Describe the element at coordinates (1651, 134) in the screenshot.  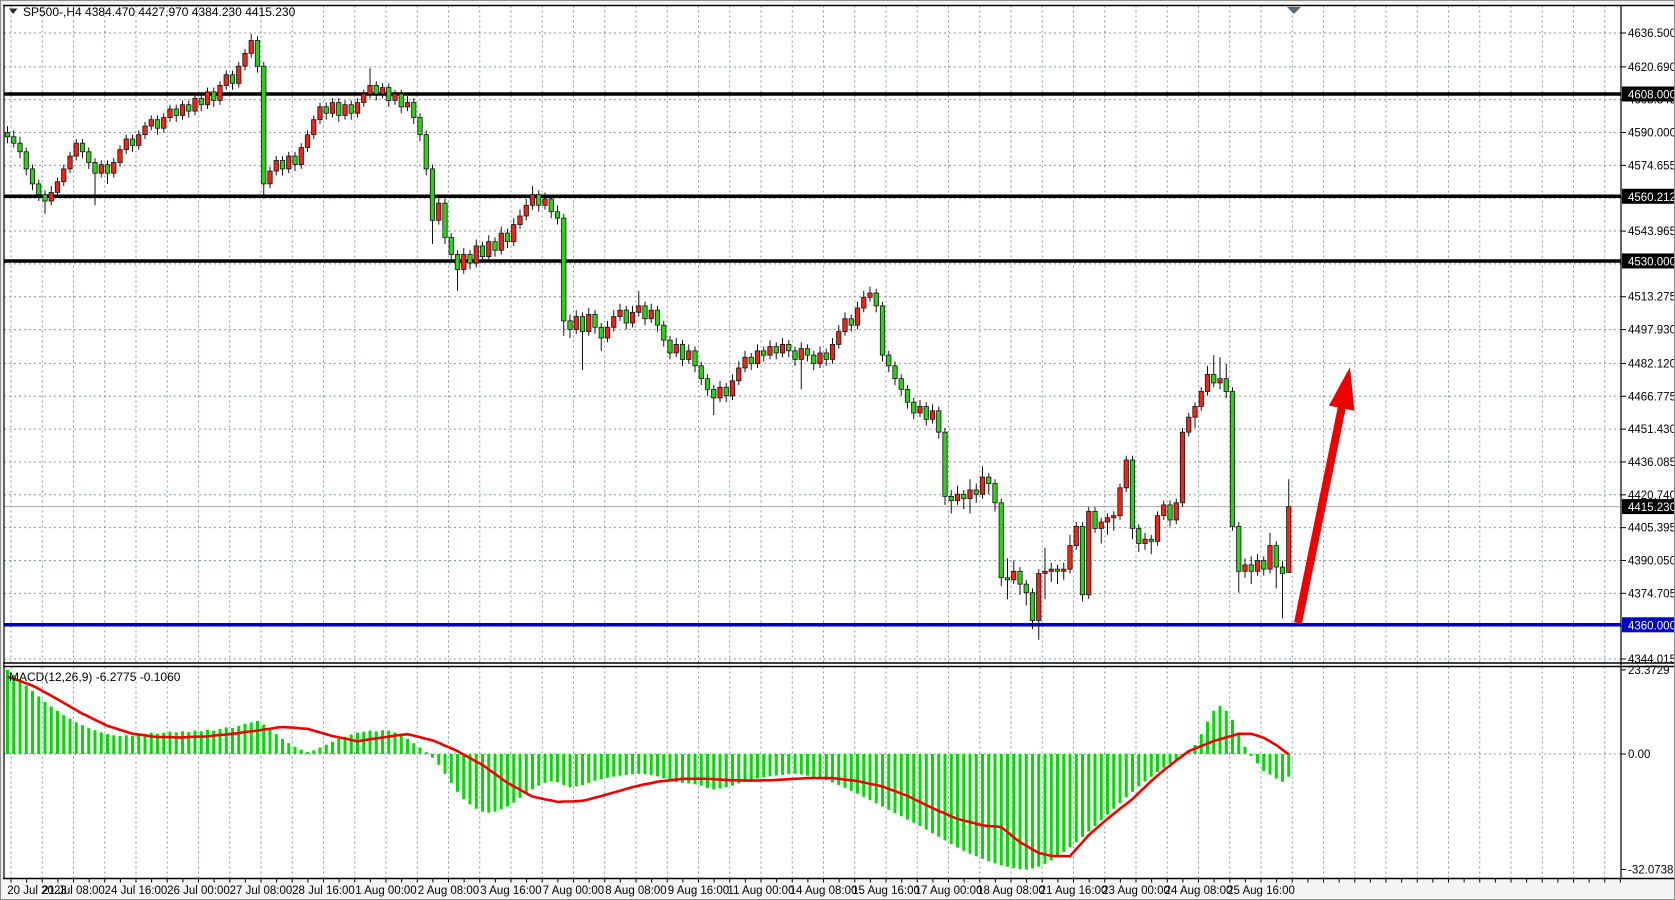
I see `price-tick-label: 4590.000` at that location.